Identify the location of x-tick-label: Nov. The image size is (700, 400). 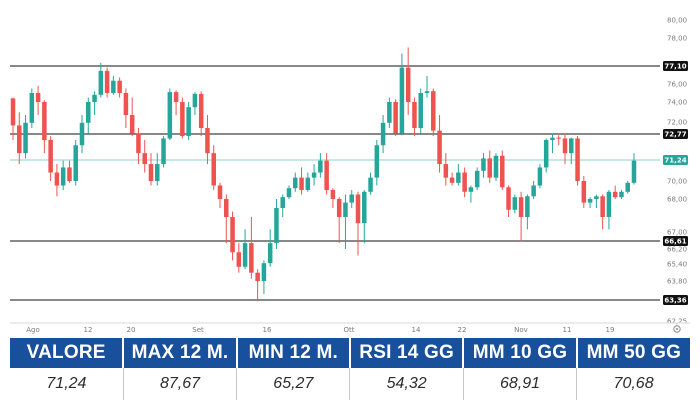
(521, 330).